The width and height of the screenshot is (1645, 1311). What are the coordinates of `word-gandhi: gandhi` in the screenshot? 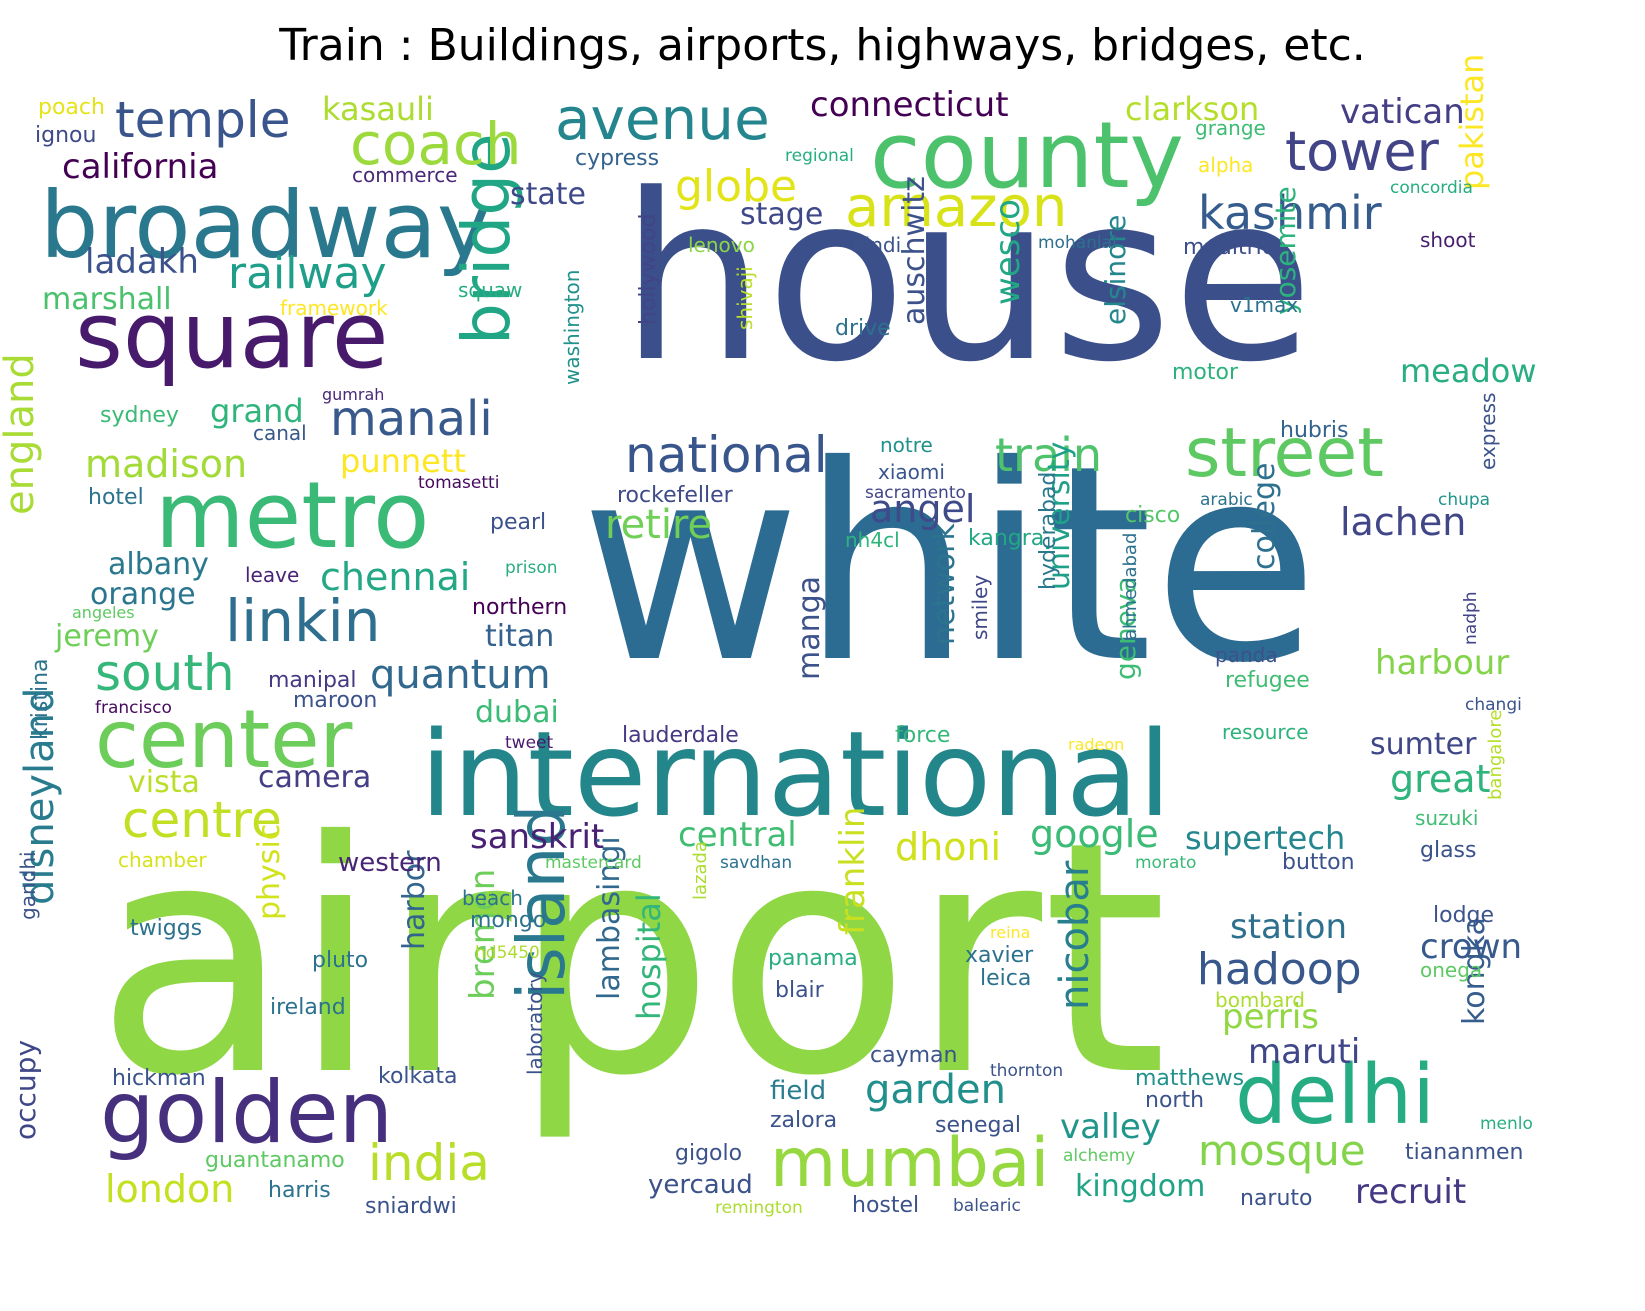 It's located at (28, 885).